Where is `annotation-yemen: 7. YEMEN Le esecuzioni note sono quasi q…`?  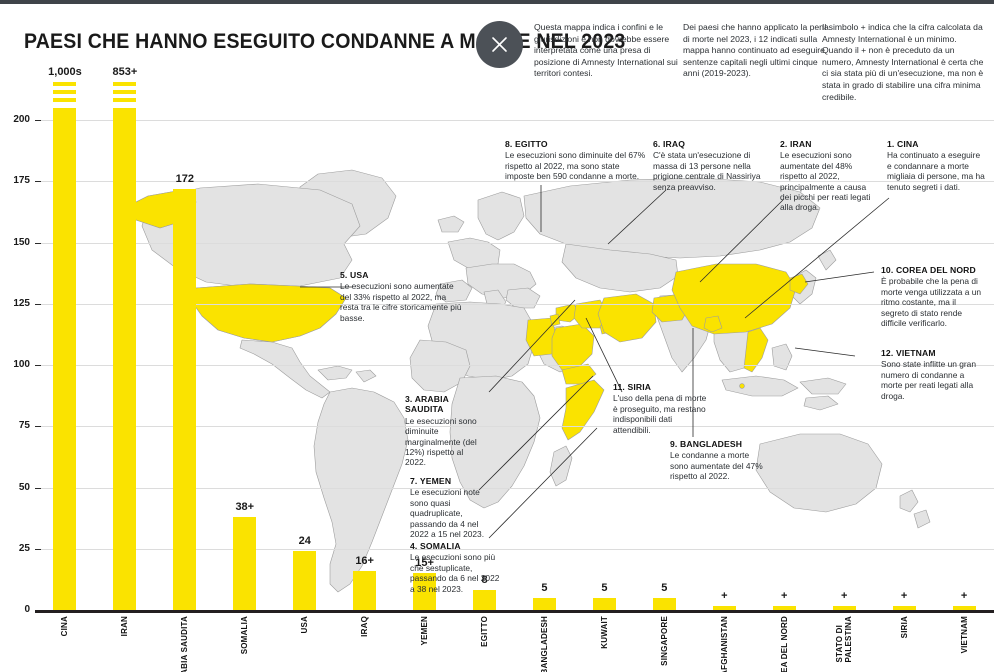 annotation-yemen: 7. YEMEN Le esecuzioni note sono quasi q… is located at coordinates (450, 507).